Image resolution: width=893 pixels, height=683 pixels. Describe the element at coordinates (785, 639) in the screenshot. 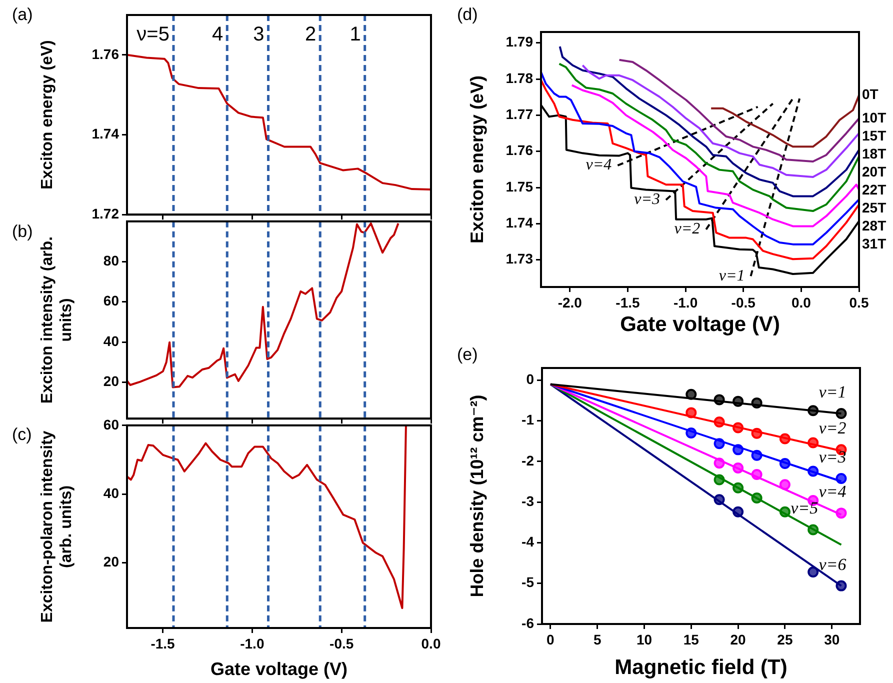

I see `x-tick-label: 25` at that location.